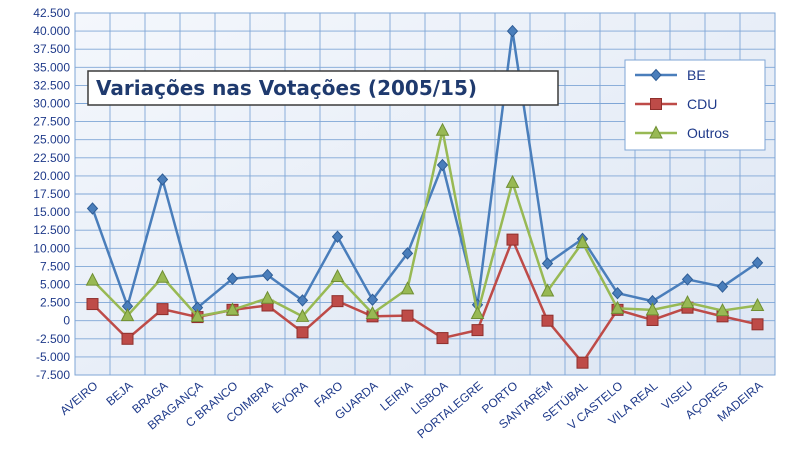 Image resolution: width=795 pixels, height=453 pixels. What do you see at coordinates (66, 321) in the screenshot?
I see `y-tick-label: 0` at bounding box center [66, 321].